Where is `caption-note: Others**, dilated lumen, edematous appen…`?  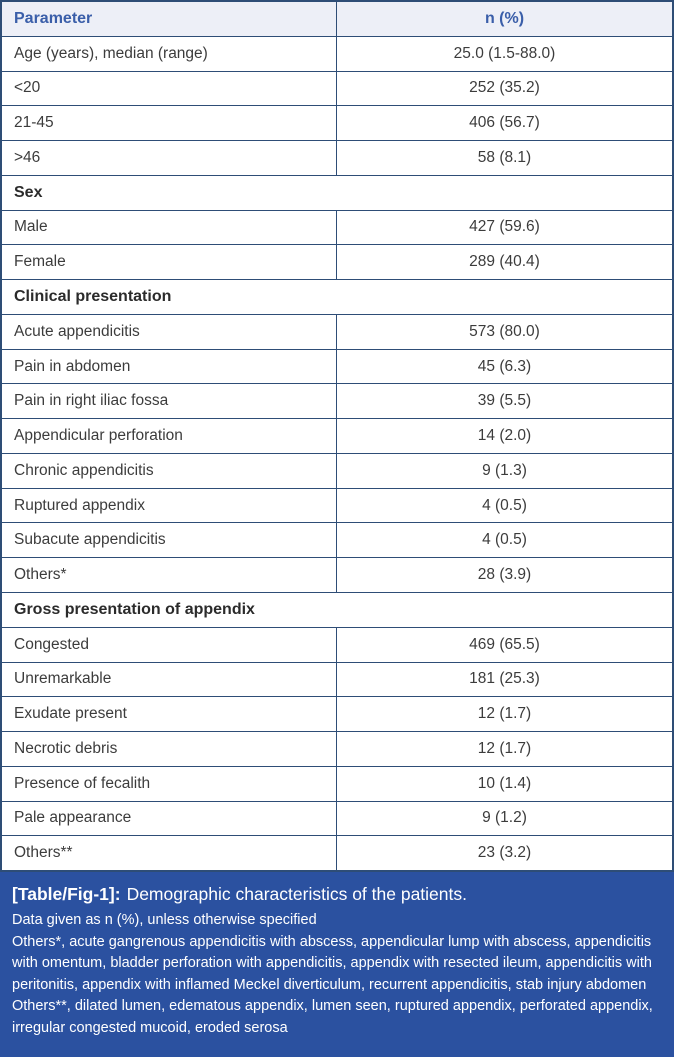
caption-note: Others**, dilated lumen, edematous appen… is located at coordinates (332, 1017).